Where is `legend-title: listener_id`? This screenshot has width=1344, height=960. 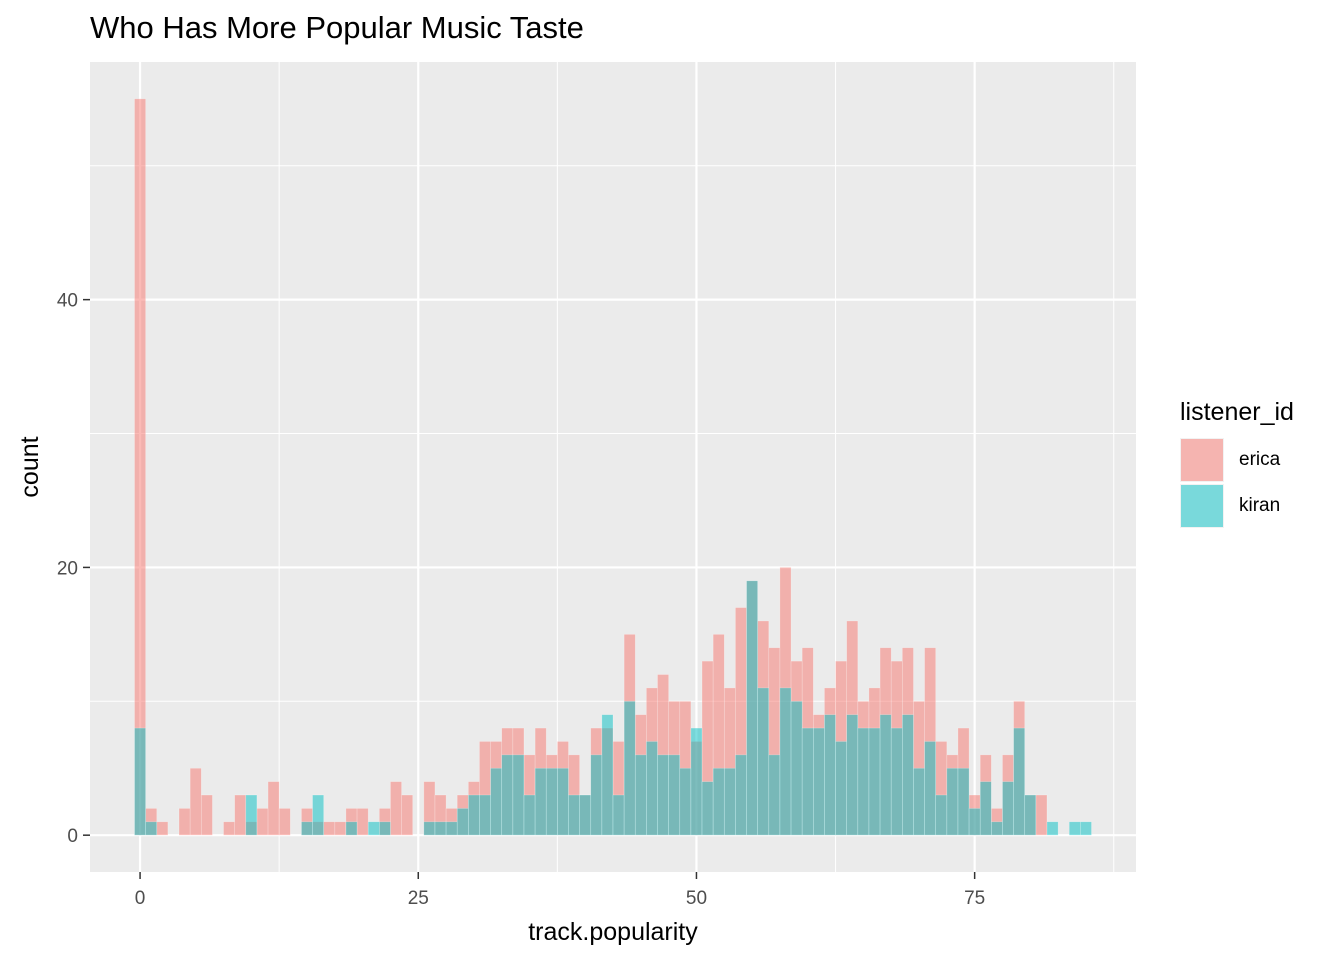 legend-title: listener_id is located at coordinates (1237, 412).